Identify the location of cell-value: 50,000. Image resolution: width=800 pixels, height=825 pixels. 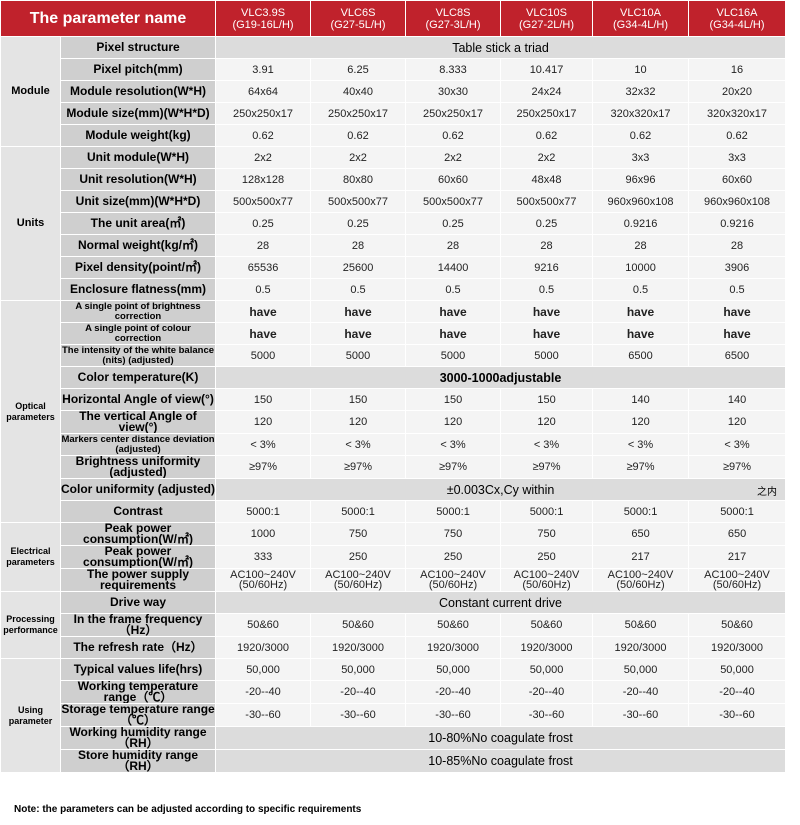
(453, 669).